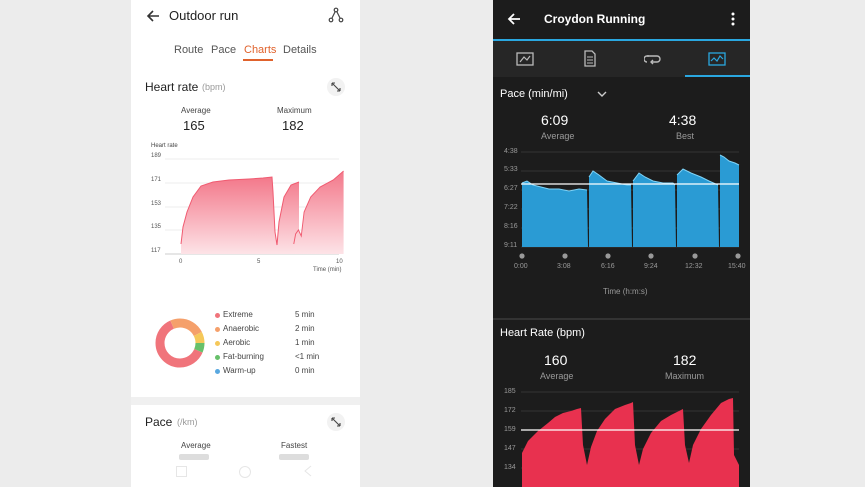  I want to click on x-tick-label: 0, so click(181, 262).